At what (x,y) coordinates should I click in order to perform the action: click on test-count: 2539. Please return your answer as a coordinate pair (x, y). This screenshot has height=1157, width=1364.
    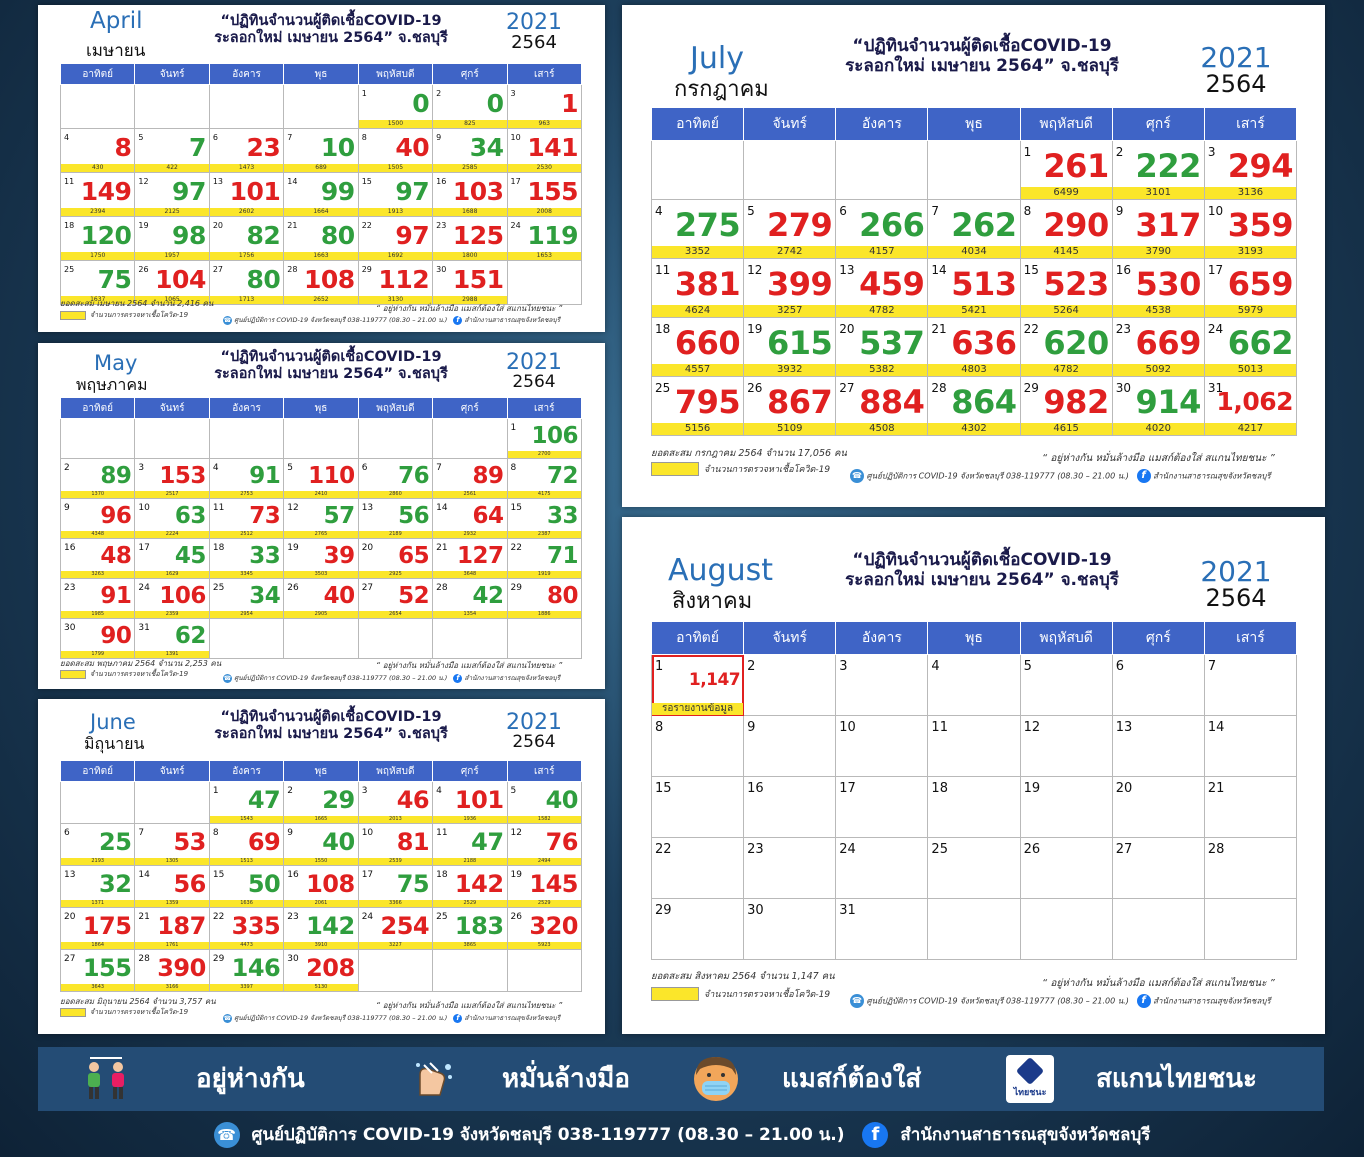
    Looking at the image, I should click on (395, 861).